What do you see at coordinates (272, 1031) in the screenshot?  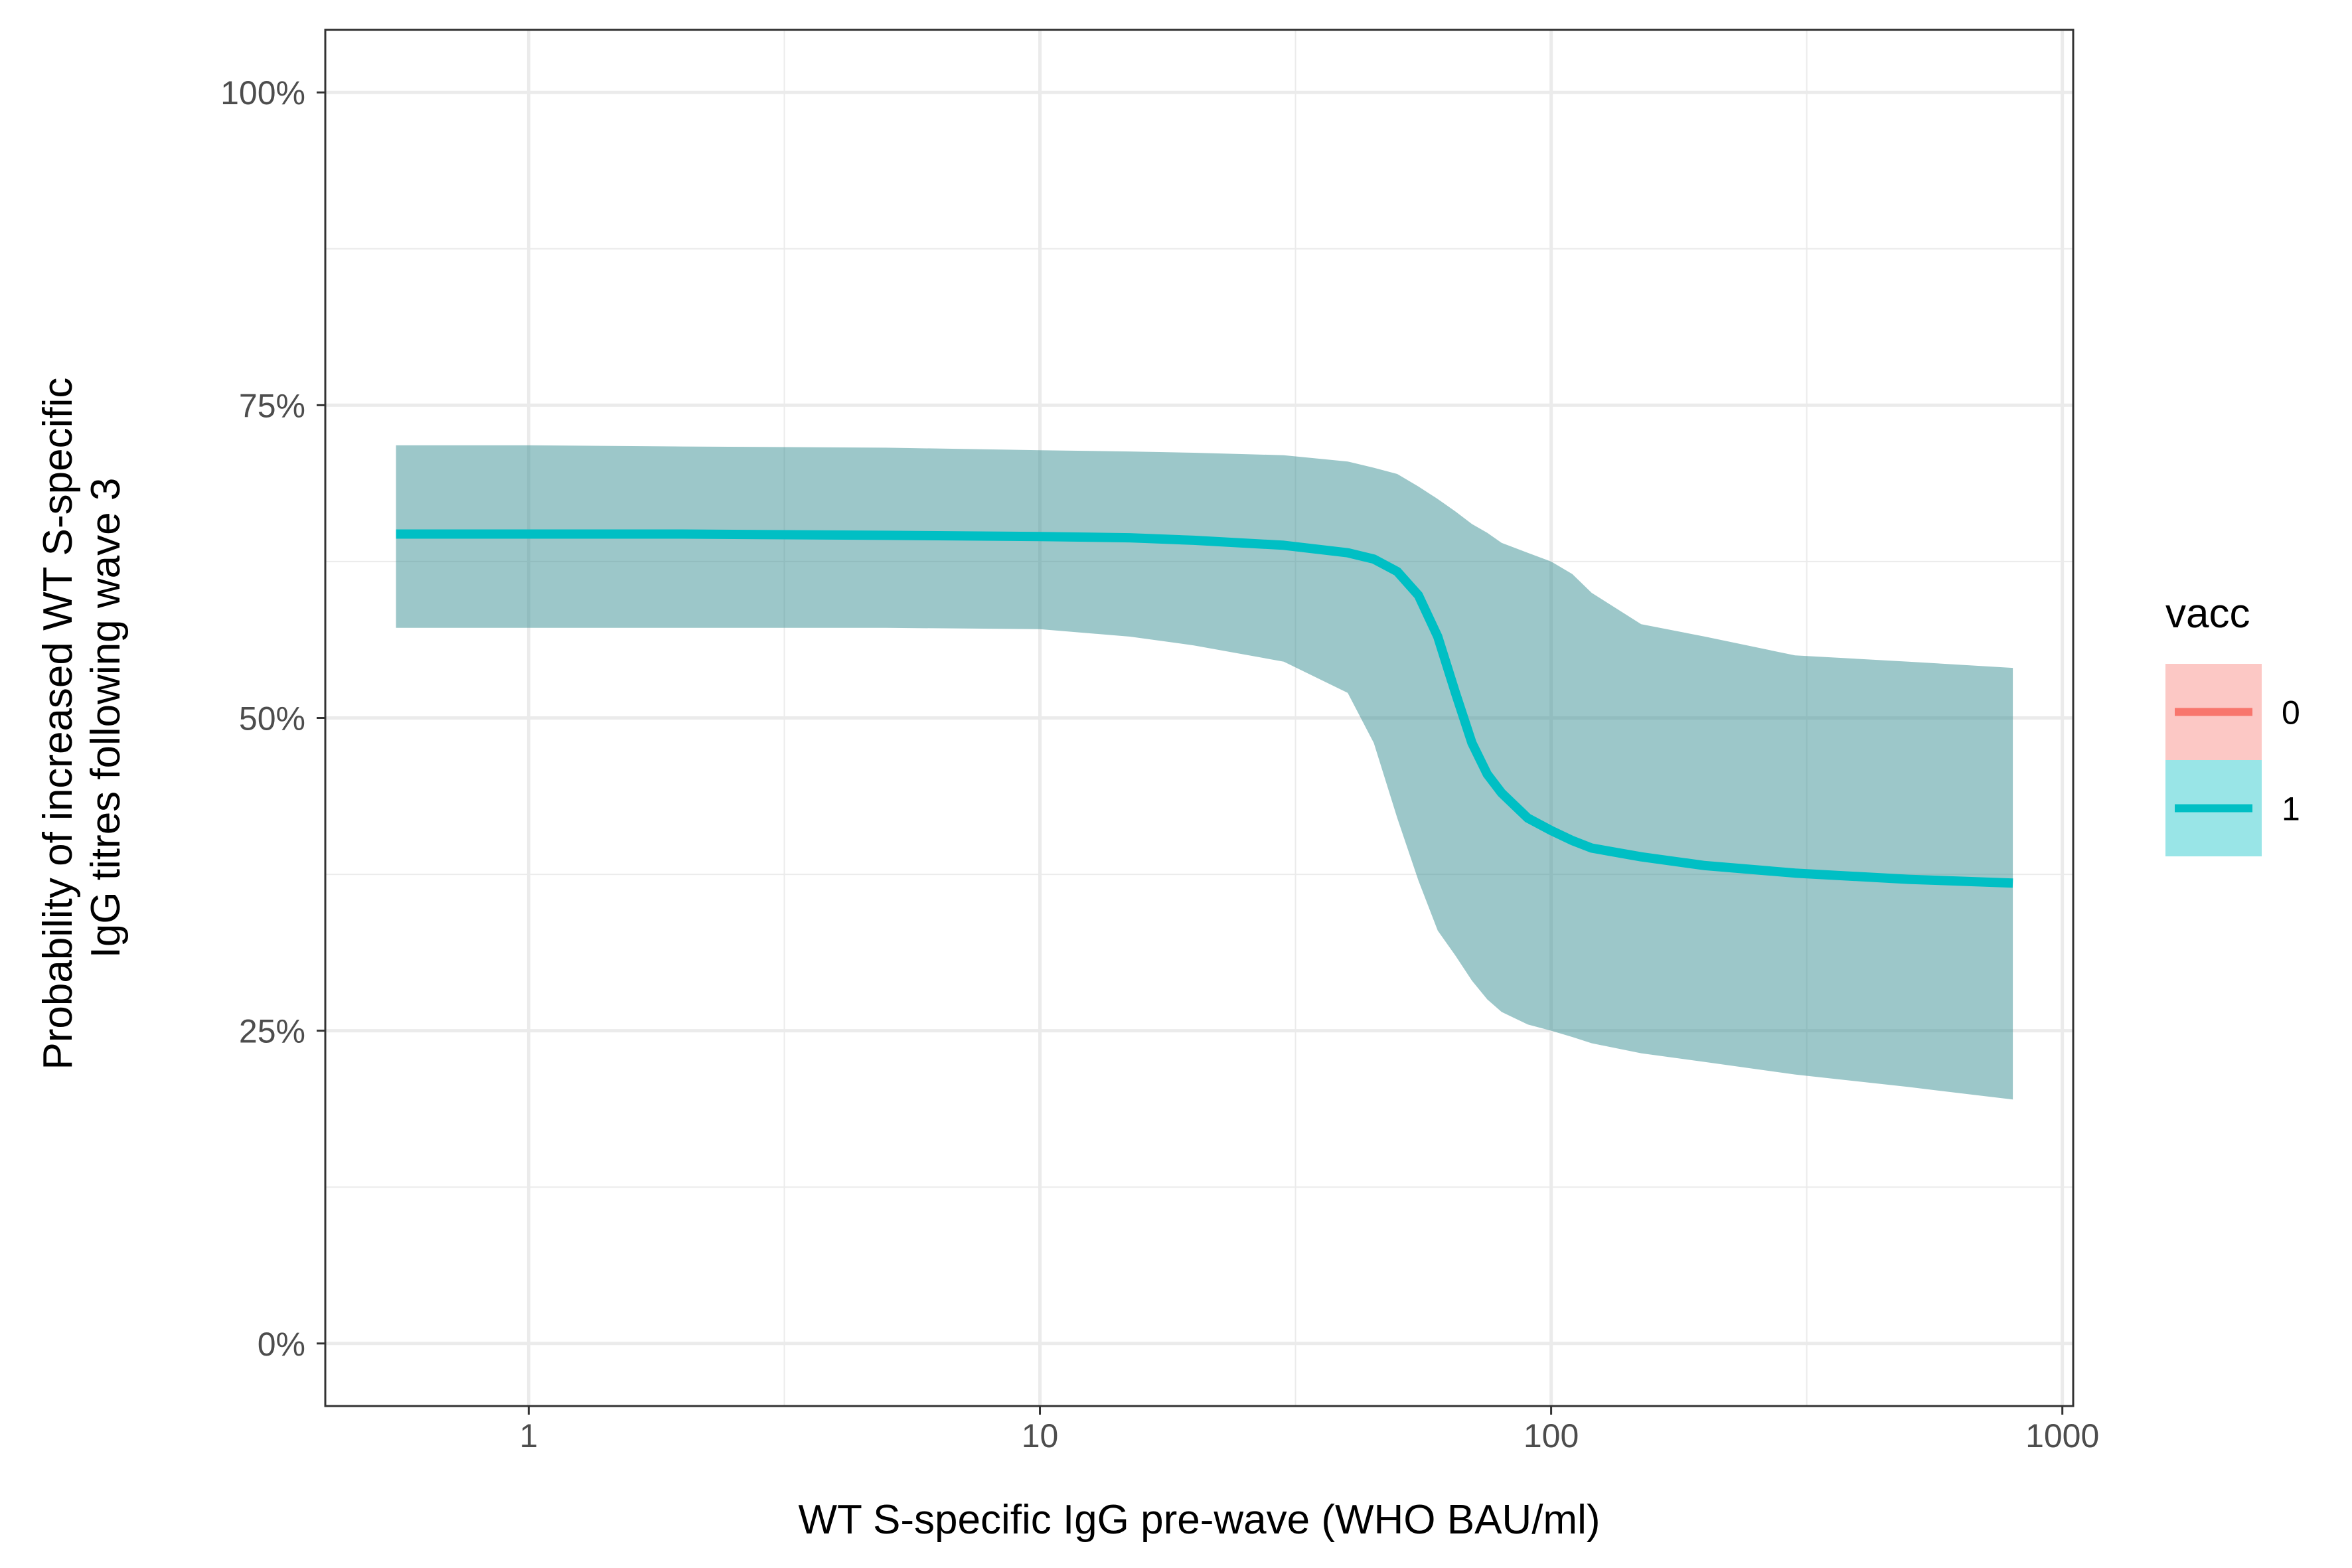 I see `y-tick-label: 25%` at bounding box center [272, 1031].